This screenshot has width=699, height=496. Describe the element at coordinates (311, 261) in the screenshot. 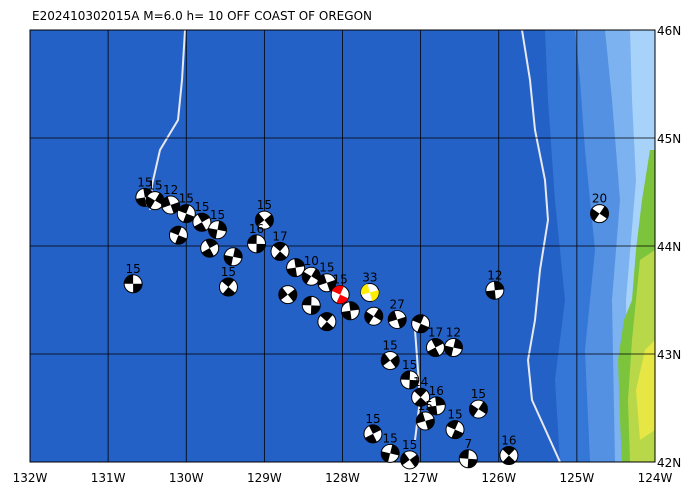

I see `depth-label: 10` at that location.